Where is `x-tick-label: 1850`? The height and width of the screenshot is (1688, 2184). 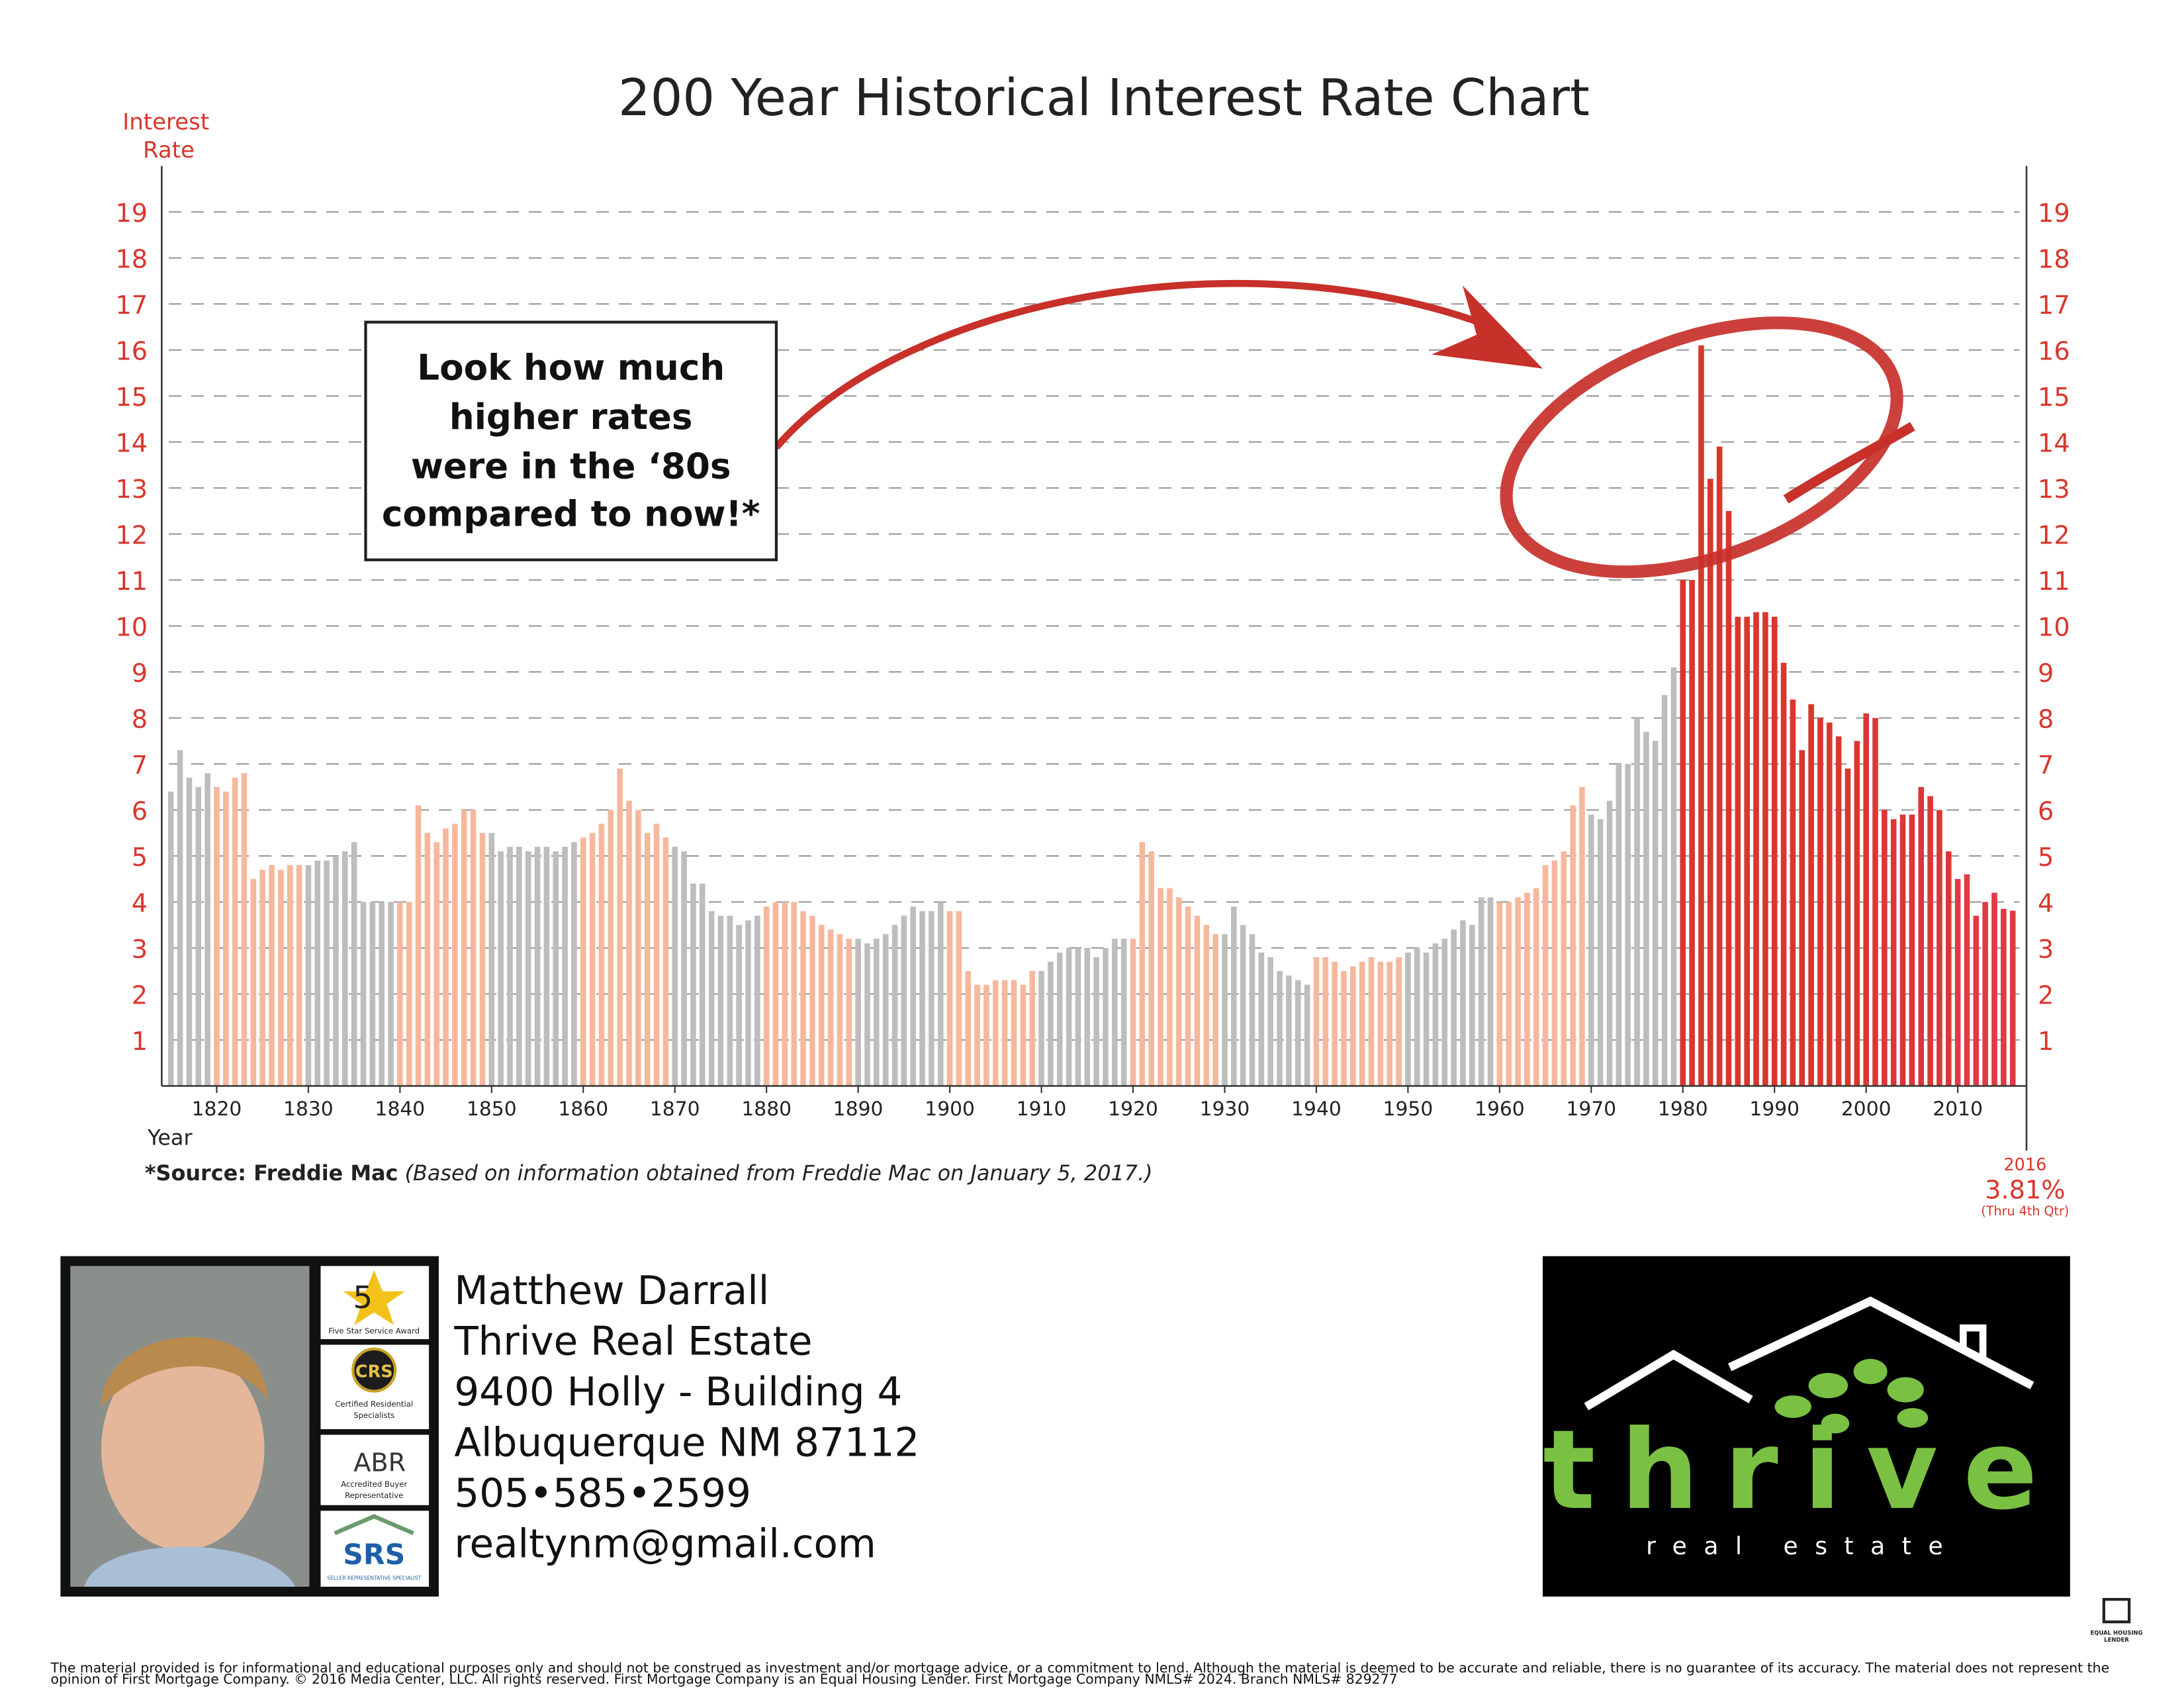 x-tick-label: 1850 is located at coordinates (492, 1109).